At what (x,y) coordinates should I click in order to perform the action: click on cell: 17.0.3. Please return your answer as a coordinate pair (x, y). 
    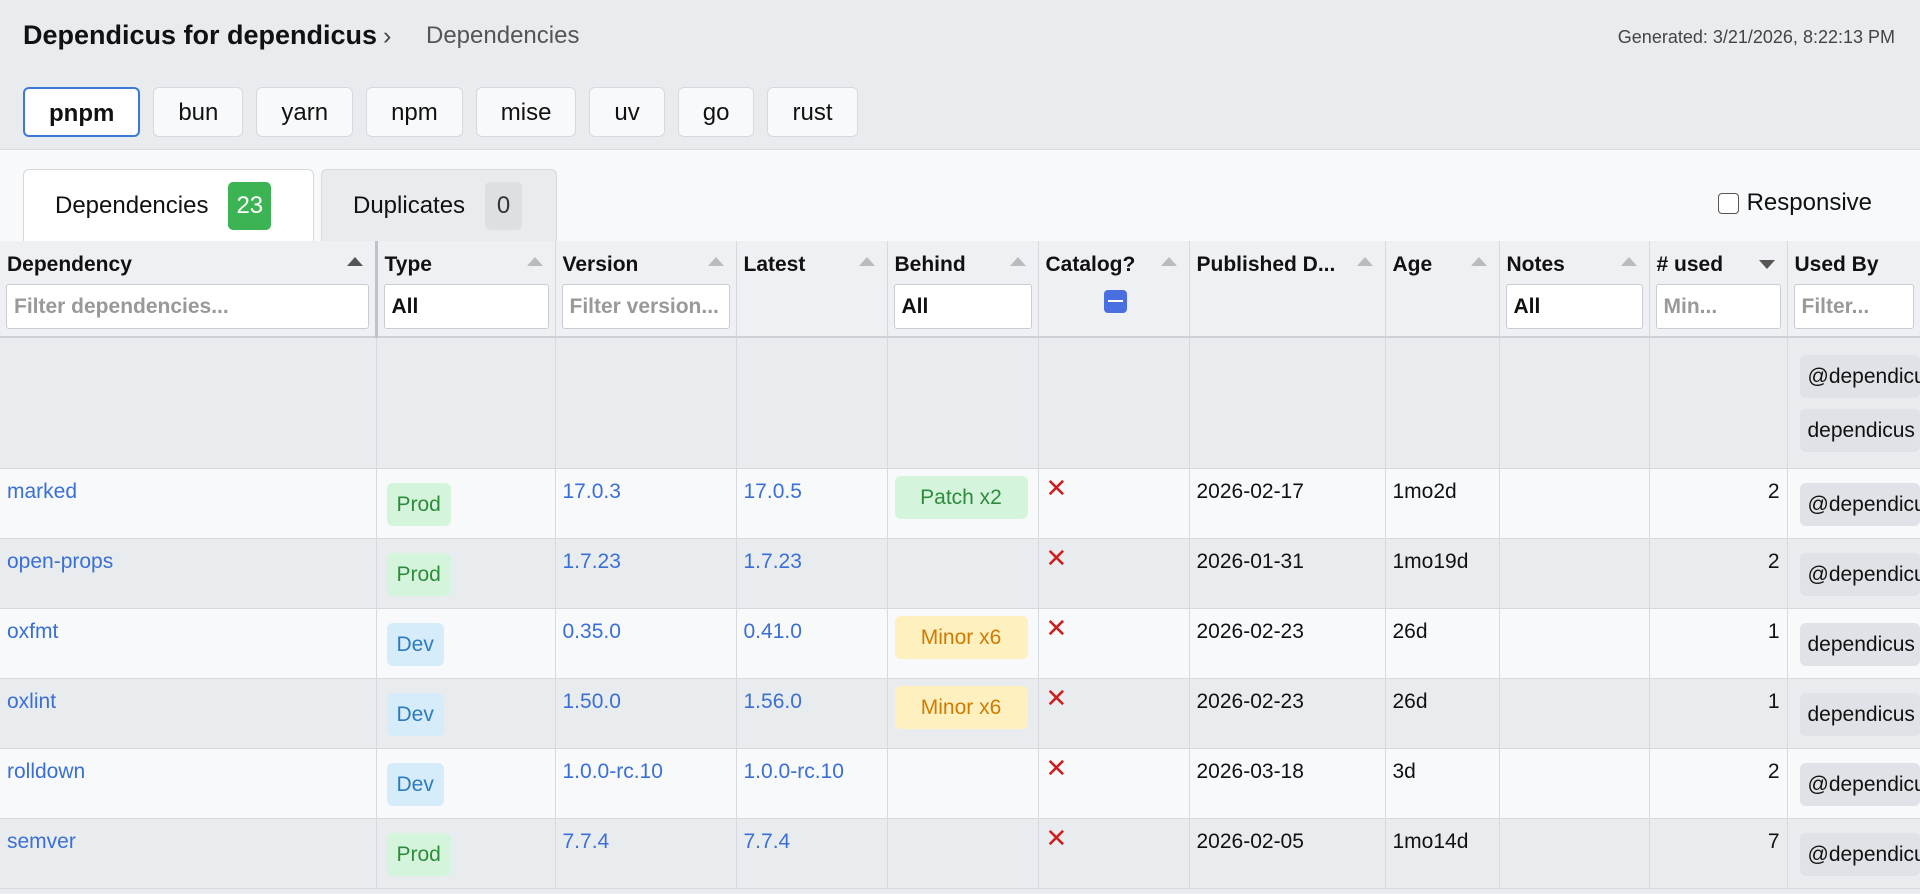
    Looking at the image, I should click on (646, 503).